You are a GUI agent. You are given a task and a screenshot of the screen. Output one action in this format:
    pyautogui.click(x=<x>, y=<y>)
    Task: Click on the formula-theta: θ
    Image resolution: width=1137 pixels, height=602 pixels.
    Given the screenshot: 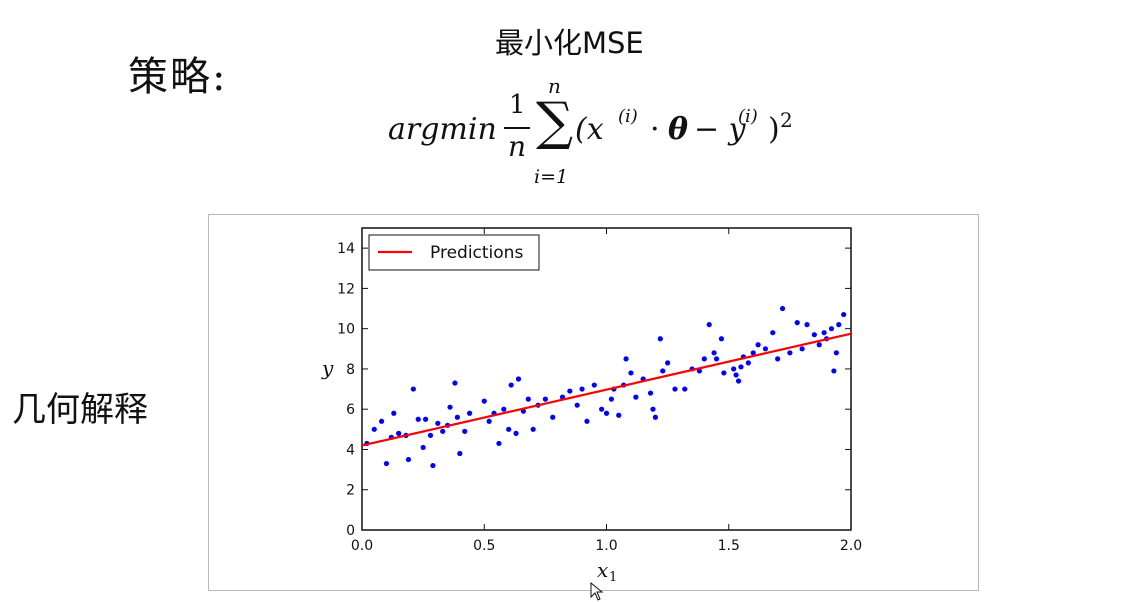 What is the action you would take?
    pyautogui.click(x=678, y=129)
    